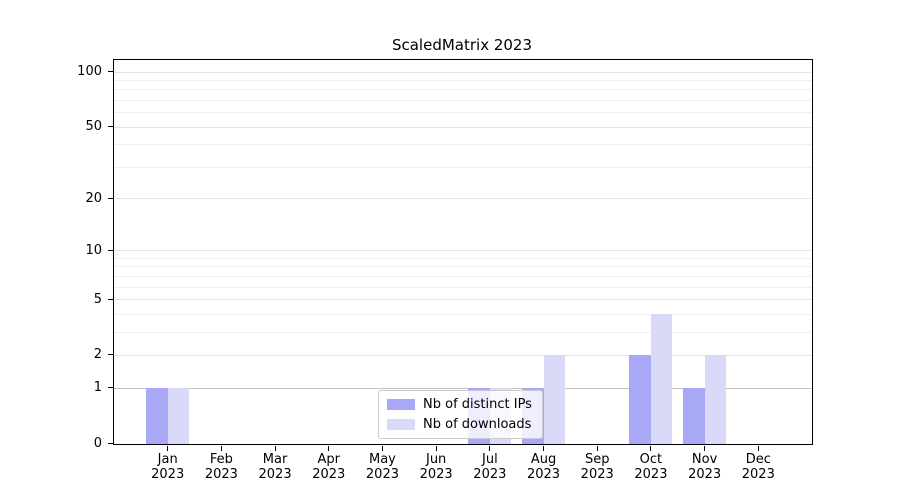 The height and width of the screenshot is (500, 900). I want to click on x-axis-tick-label: Feb 2023, so click(221, 467).